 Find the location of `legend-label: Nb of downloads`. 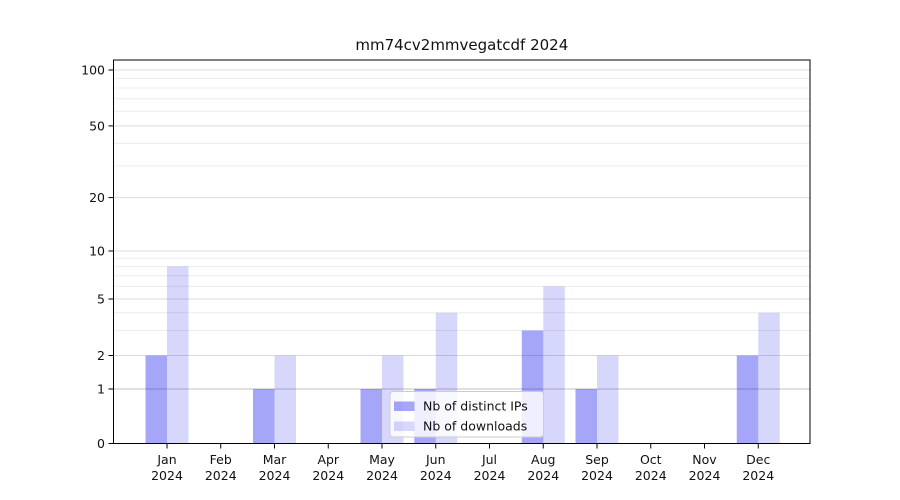

legend-label: Nb of downloads is located at coordinates (475, 426).